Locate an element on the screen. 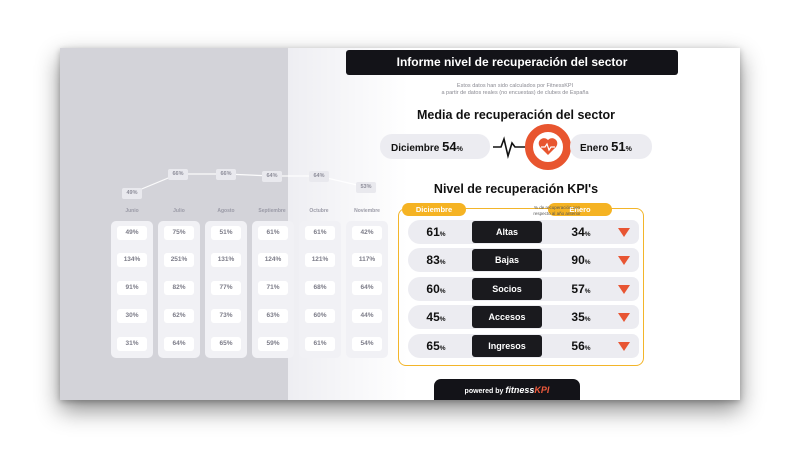 The image size is (800, 450). kpi-january-value: 57% is located at coordinates (581, 290).